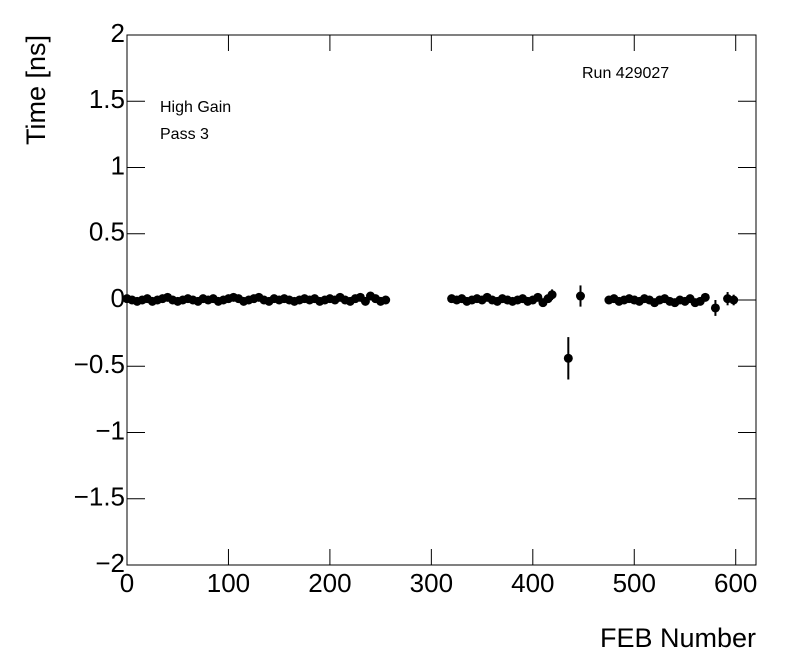  I want to click on y-axis-title: Time [ns], so click(36, 90).